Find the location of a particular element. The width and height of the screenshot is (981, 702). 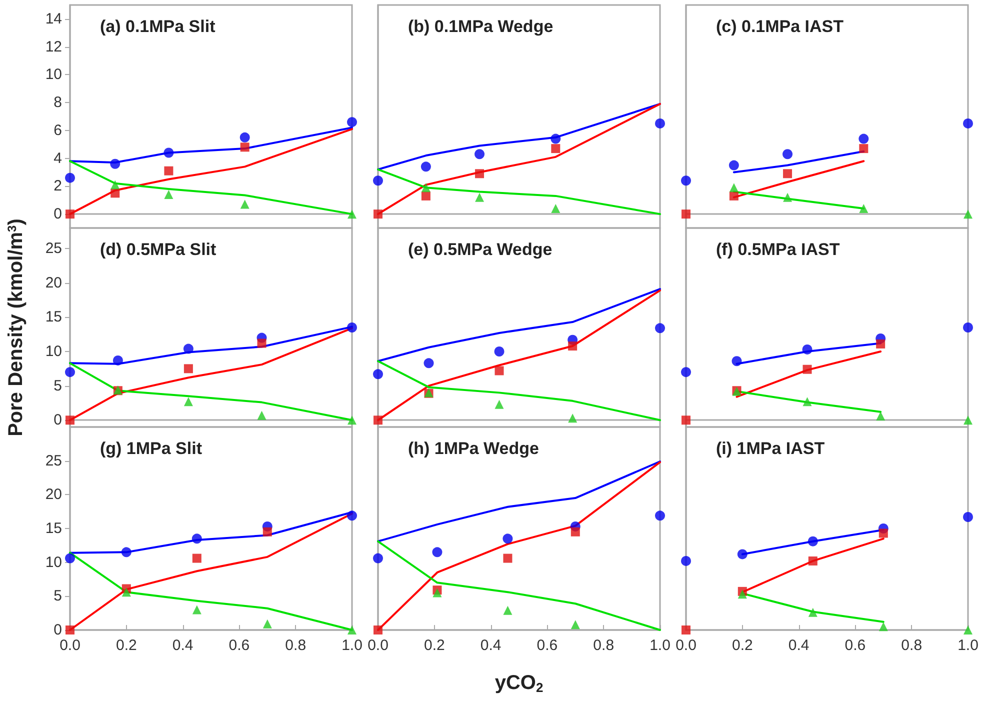

y-tick-label: 12 is located at coordinates (53, 47).